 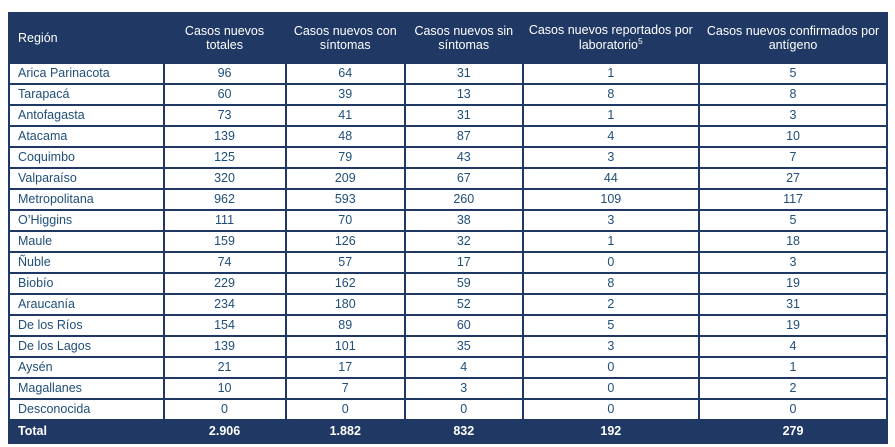 I want to click on table-row: Ñuble 74 57 17 0 3, so click(x=448, y=262).